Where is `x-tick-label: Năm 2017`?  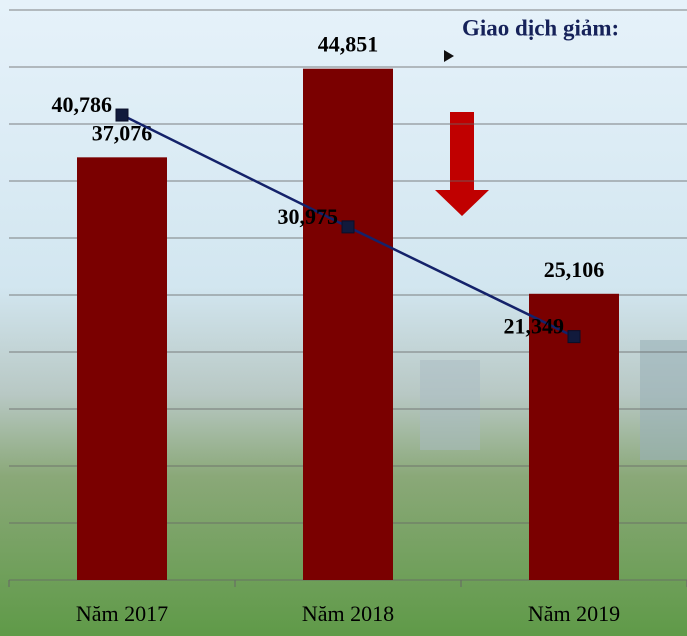
x-tick-label: Năm 2017 is located at coordinates (122, 613).